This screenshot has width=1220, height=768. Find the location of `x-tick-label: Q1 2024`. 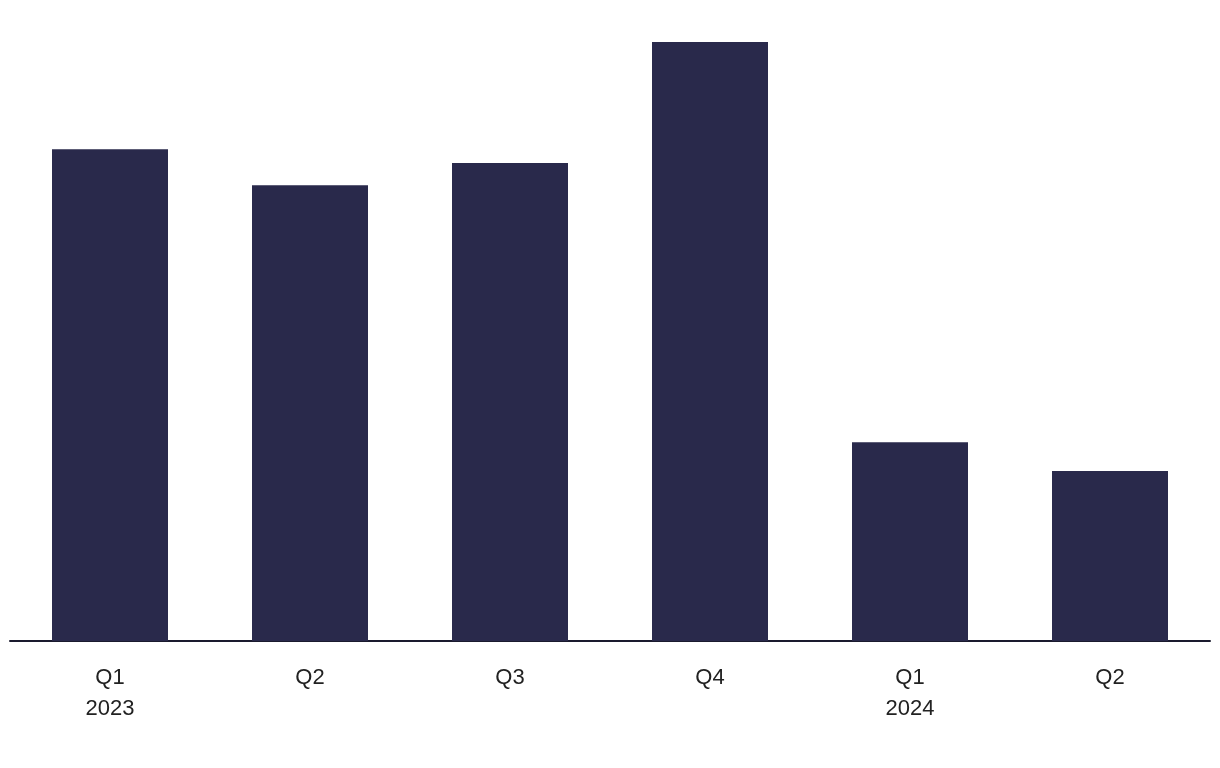

x-tick-label: Q1 2024 is located at coordinates (910, 692).